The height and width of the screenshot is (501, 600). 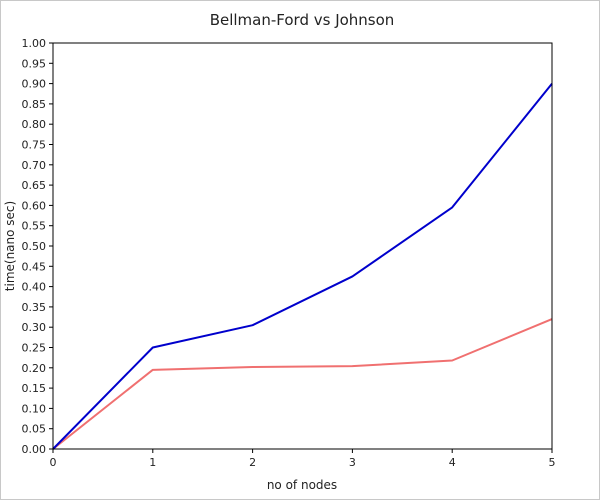 What do you see at coordinates (34, 266) in the screenshot?
I see `y-tick-label: 0.45` at bounding box center [34, 266].